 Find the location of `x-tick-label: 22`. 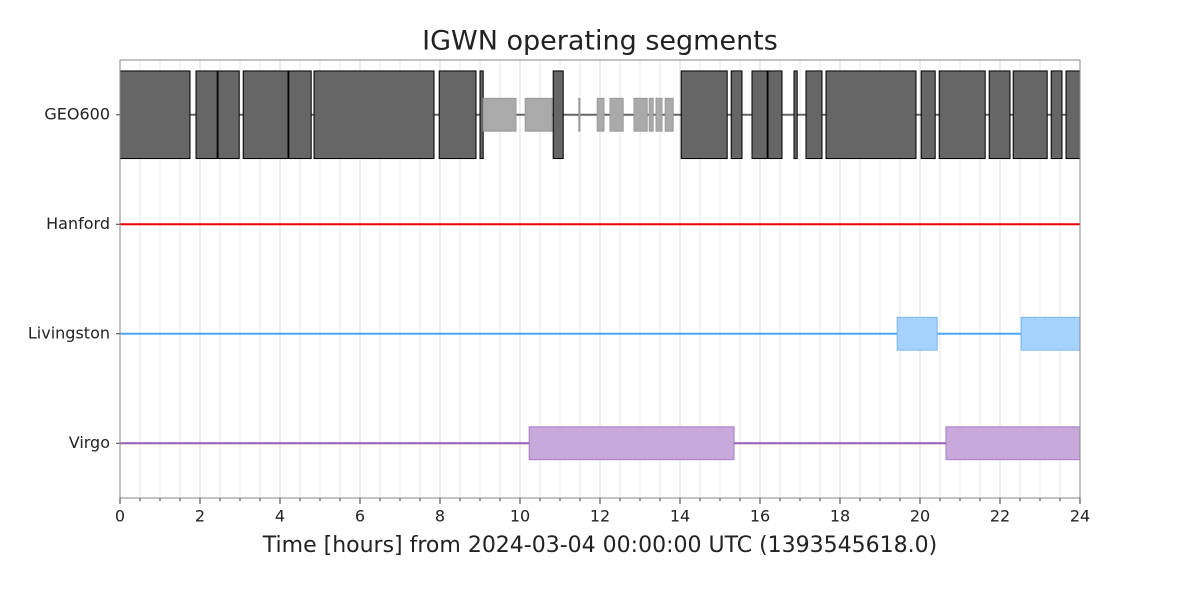

x-tick-label: 22 is located at coordinates (1000, 516).